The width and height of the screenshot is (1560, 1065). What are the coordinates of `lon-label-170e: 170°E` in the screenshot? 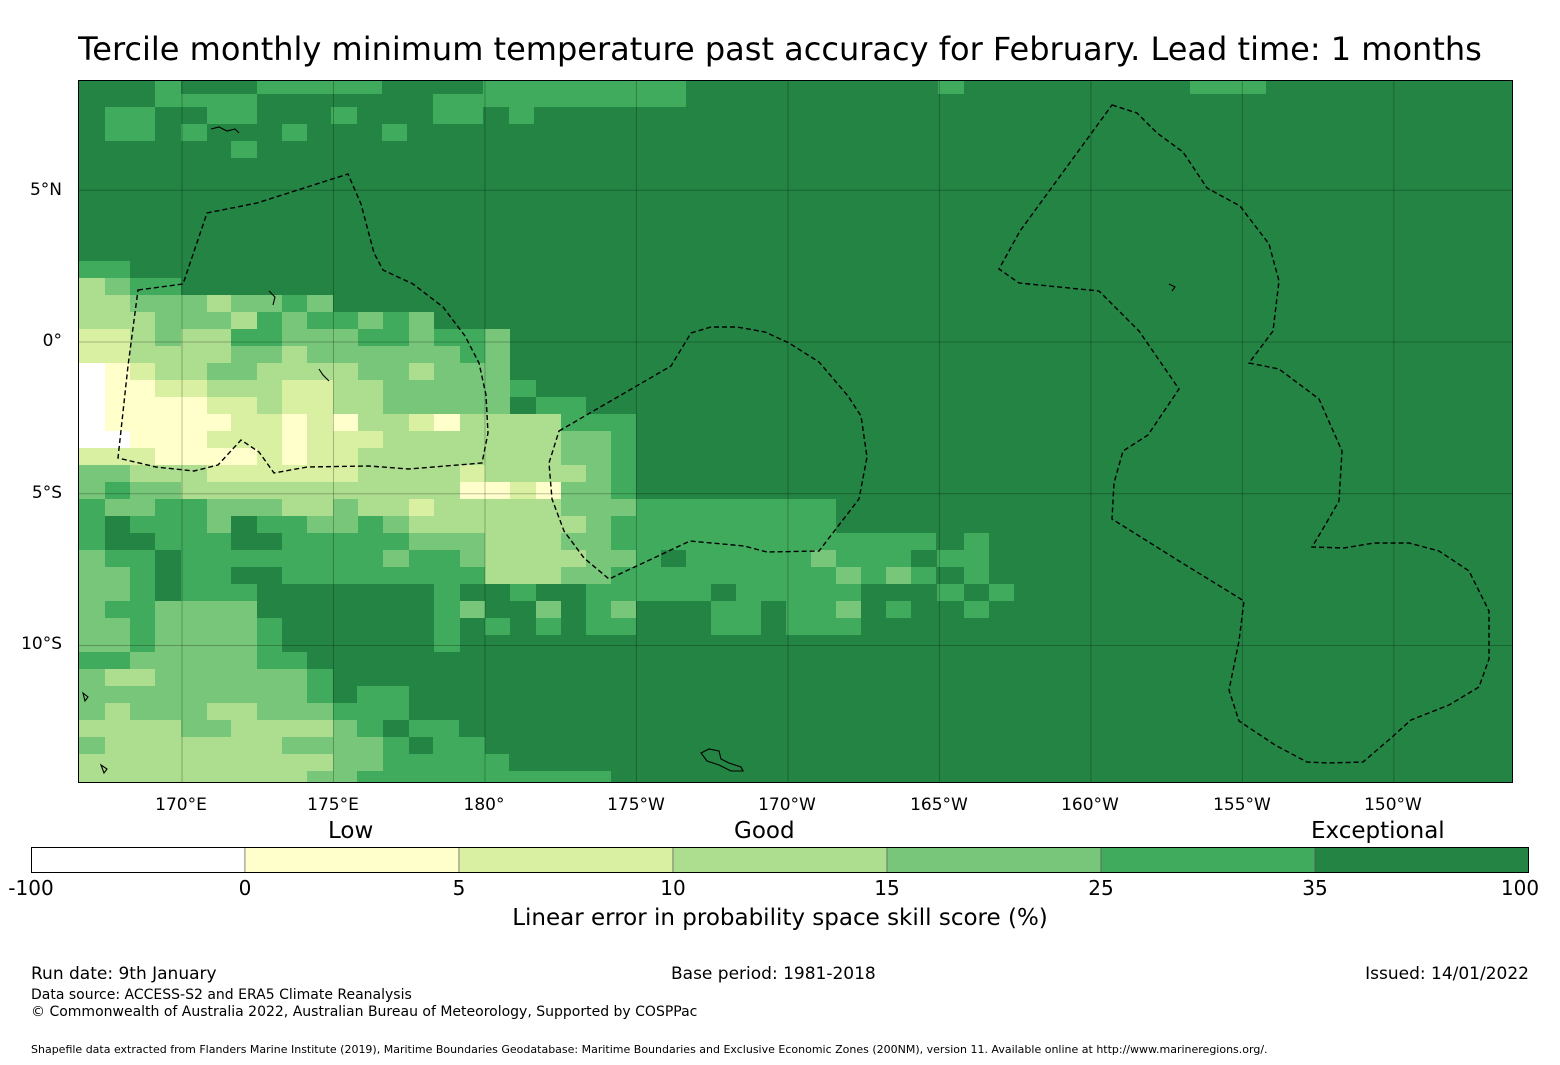 It's located at (181, 805).